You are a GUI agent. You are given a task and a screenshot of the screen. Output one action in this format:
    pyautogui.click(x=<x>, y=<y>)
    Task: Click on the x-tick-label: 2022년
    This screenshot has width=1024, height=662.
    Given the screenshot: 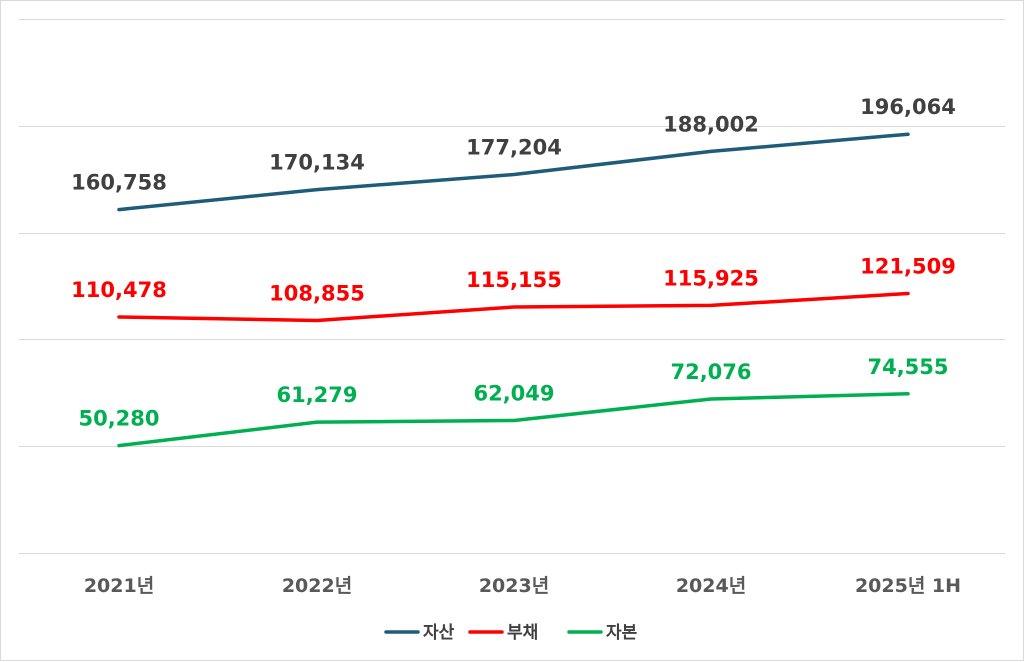 What is the action you would take?
    pyautogui.click(x=317, y=586)
    